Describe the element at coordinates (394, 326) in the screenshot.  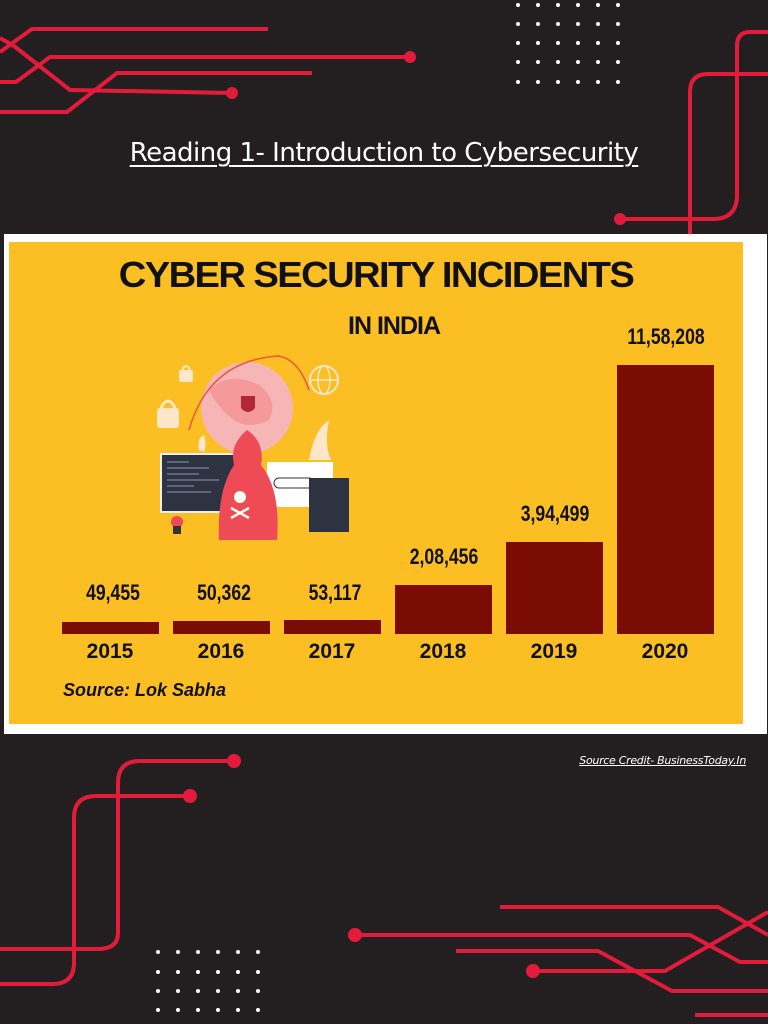
I see `chart-subtitle: IN INDIA` at that location.